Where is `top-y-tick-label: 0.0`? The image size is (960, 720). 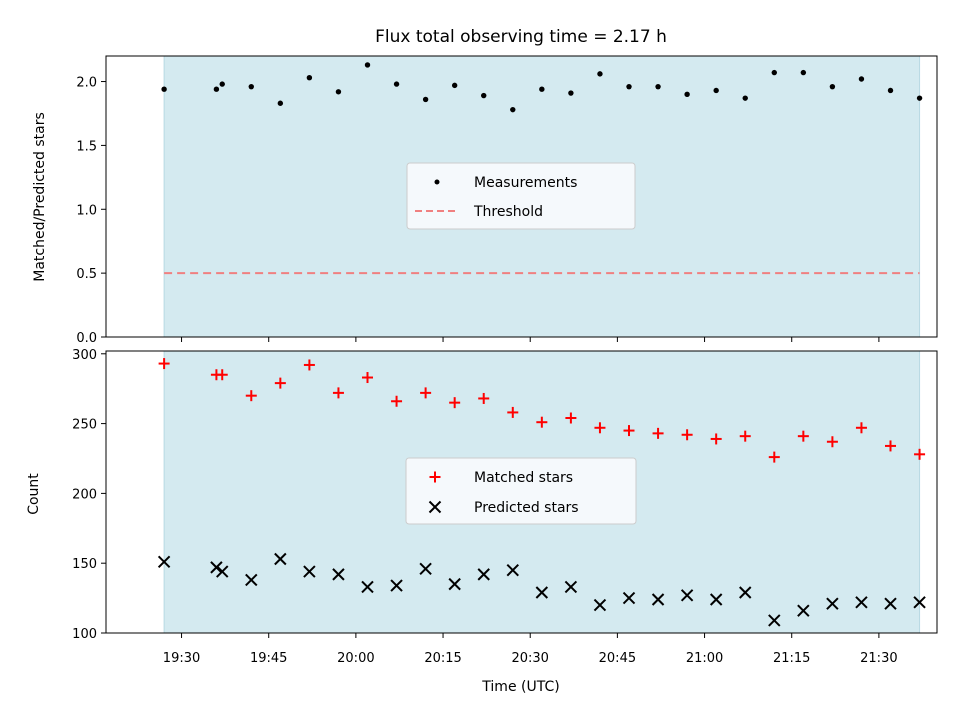 top-y-tick-label: 0.0 is located at coordinates (86, 338).